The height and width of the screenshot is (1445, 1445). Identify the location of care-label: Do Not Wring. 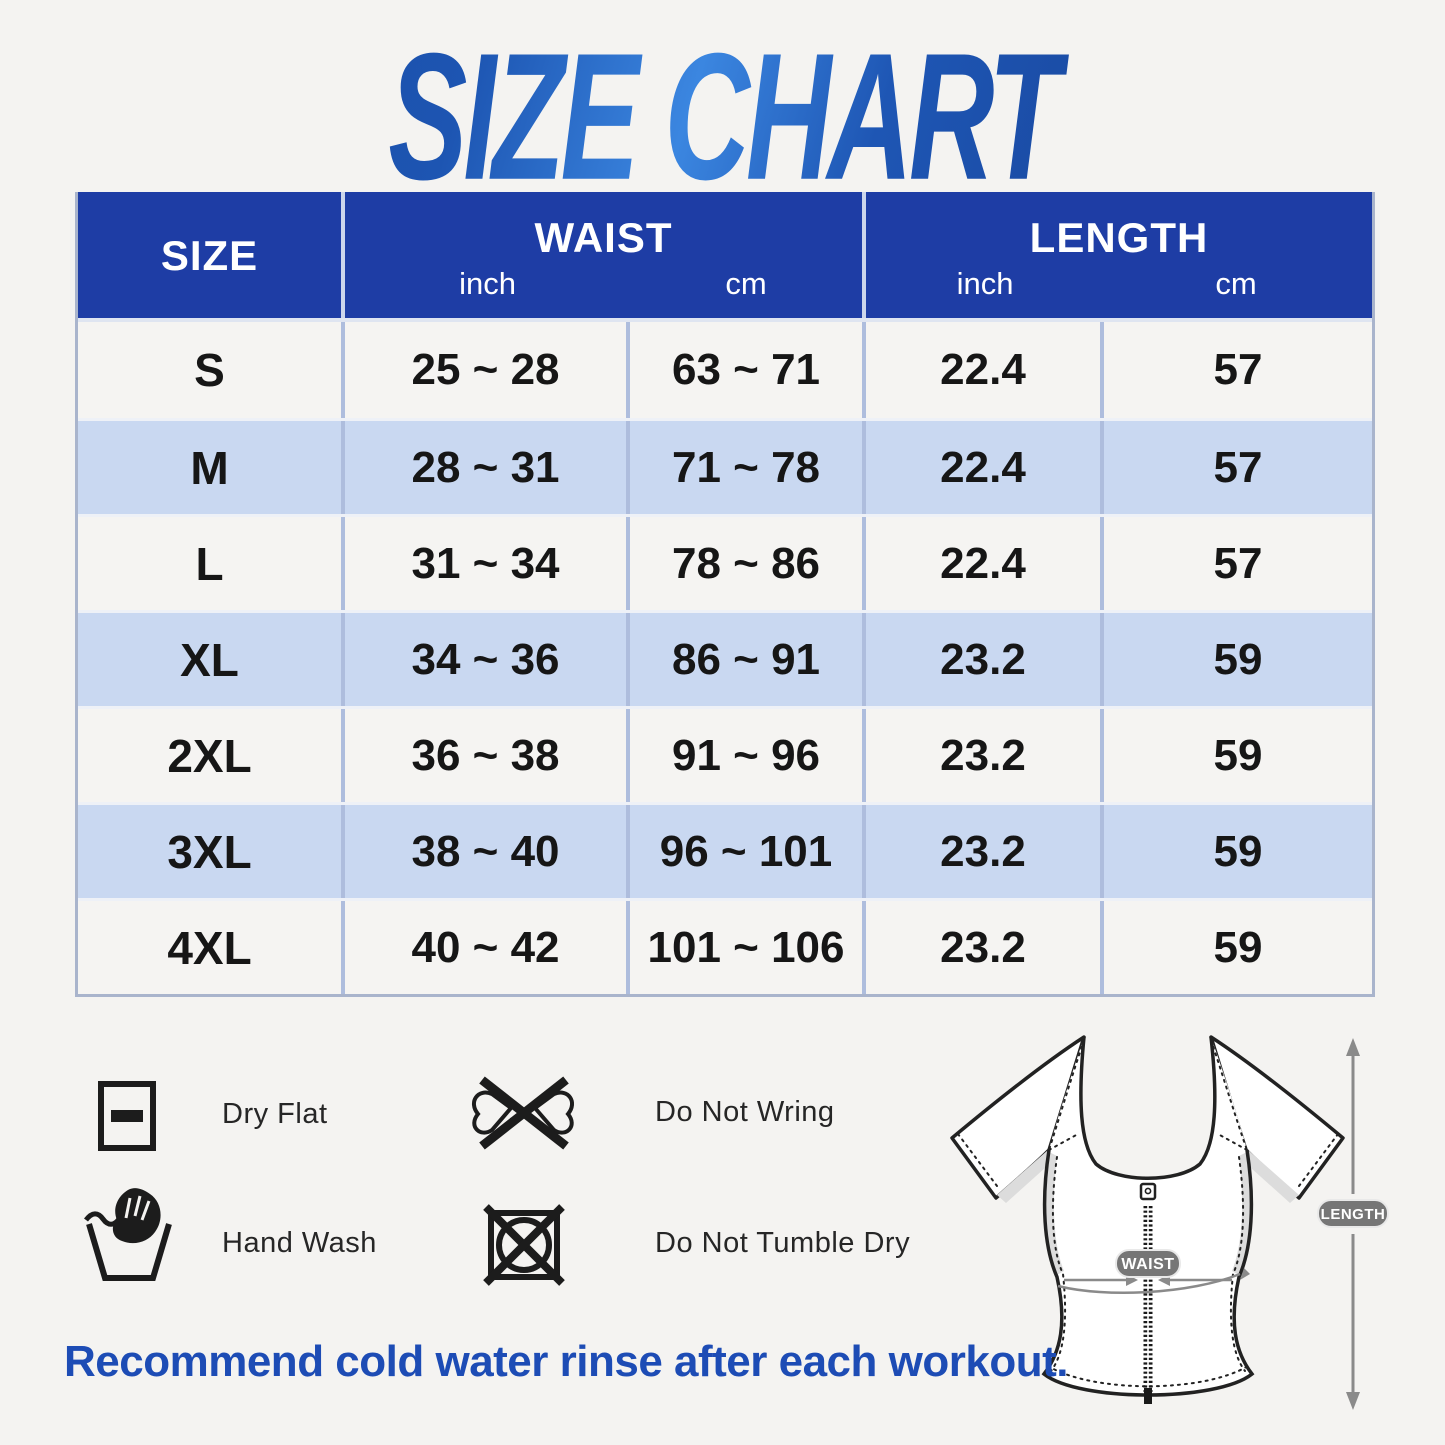
(745, 1112).